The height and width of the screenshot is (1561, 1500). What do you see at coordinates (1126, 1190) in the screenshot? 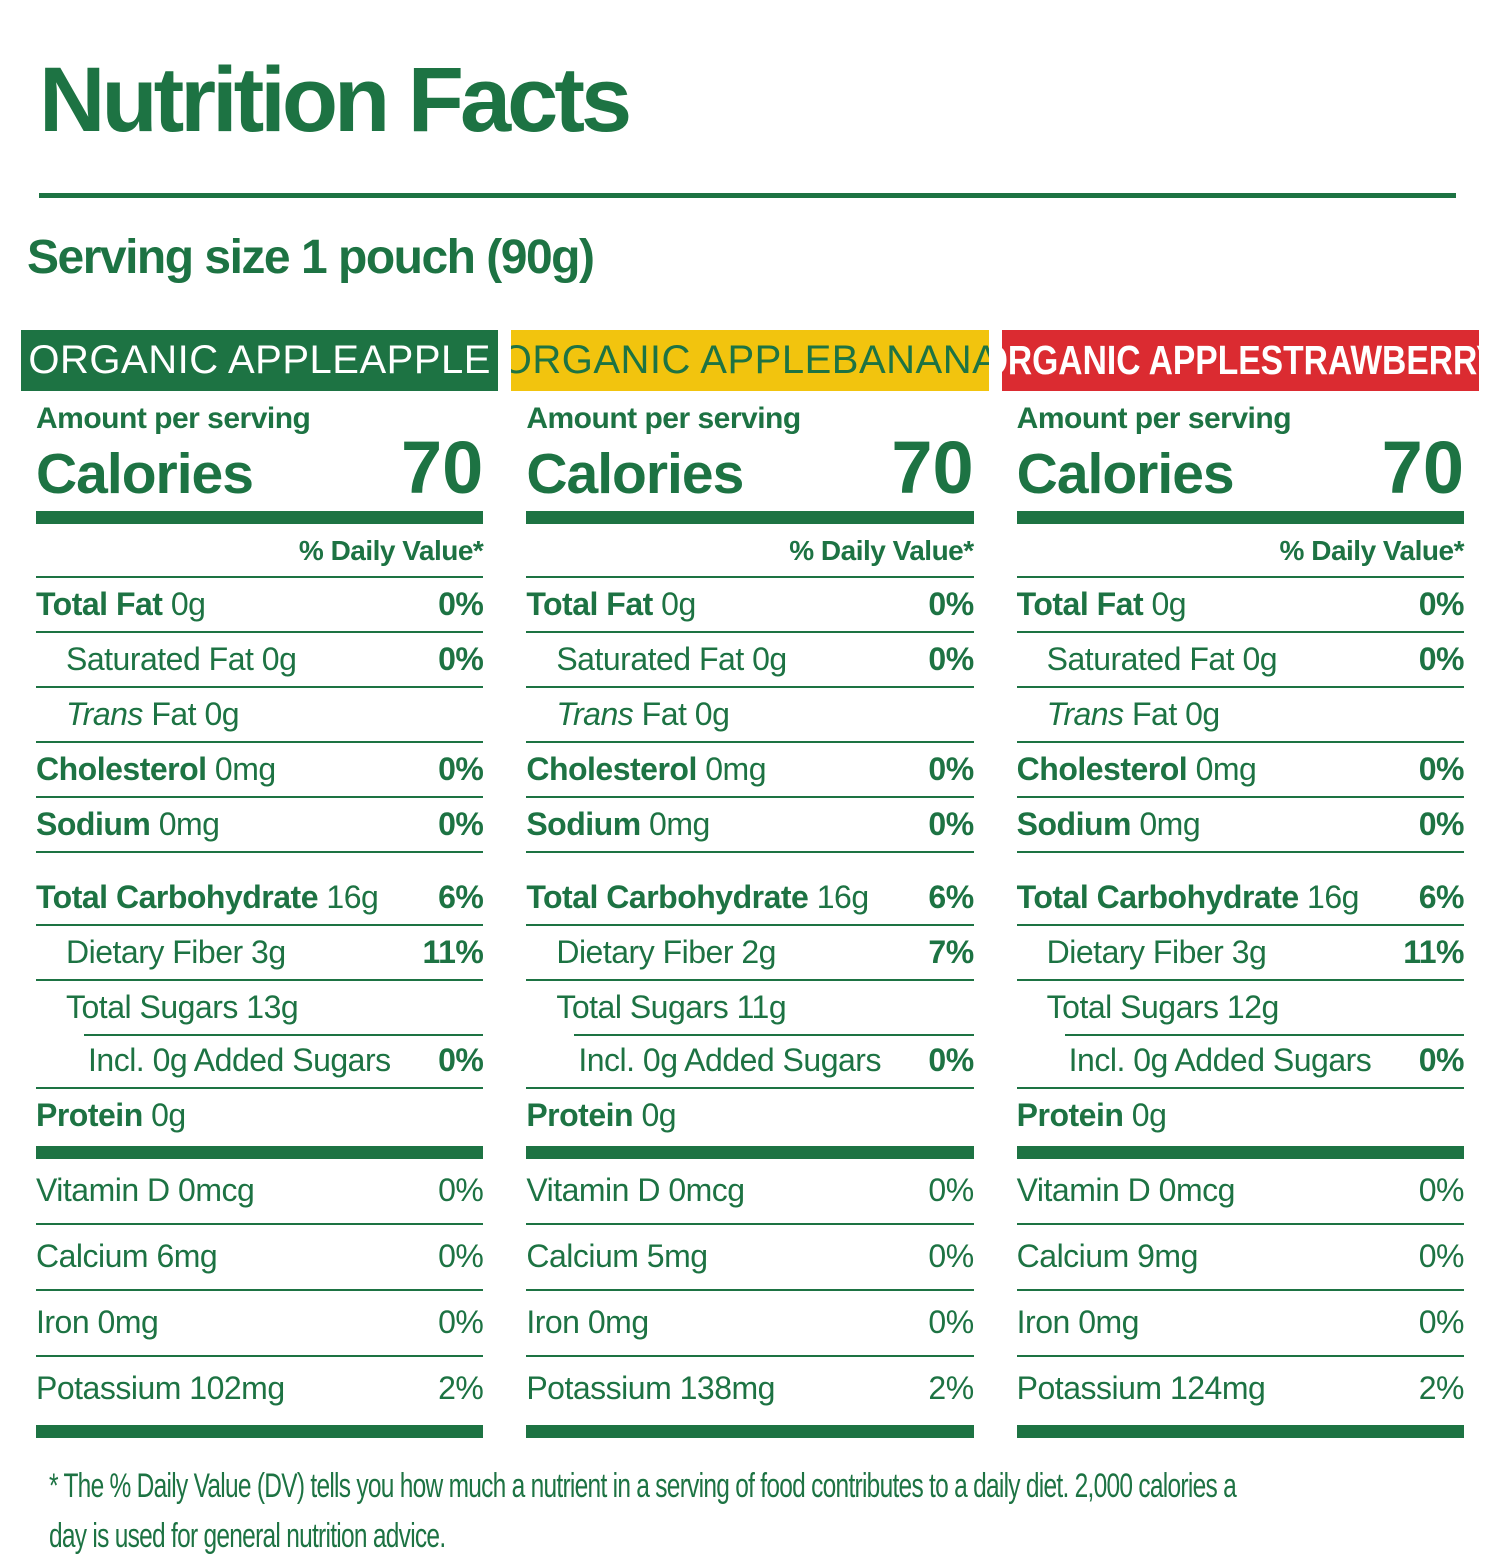
I see `nutrient-label: Vitamin D 0mcg` at bounding box center [1126, 1190].